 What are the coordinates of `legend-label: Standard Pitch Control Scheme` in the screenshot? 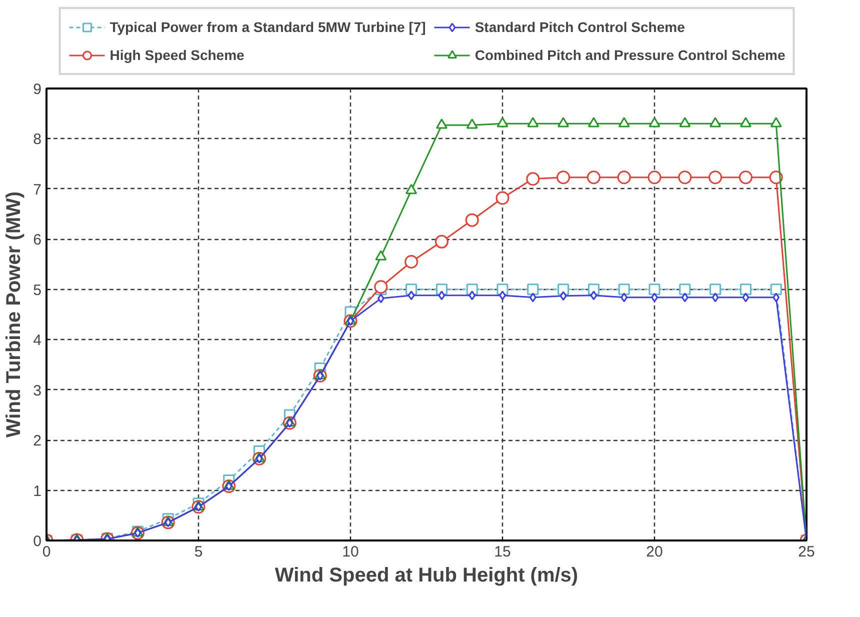 It's located at (579, 27).